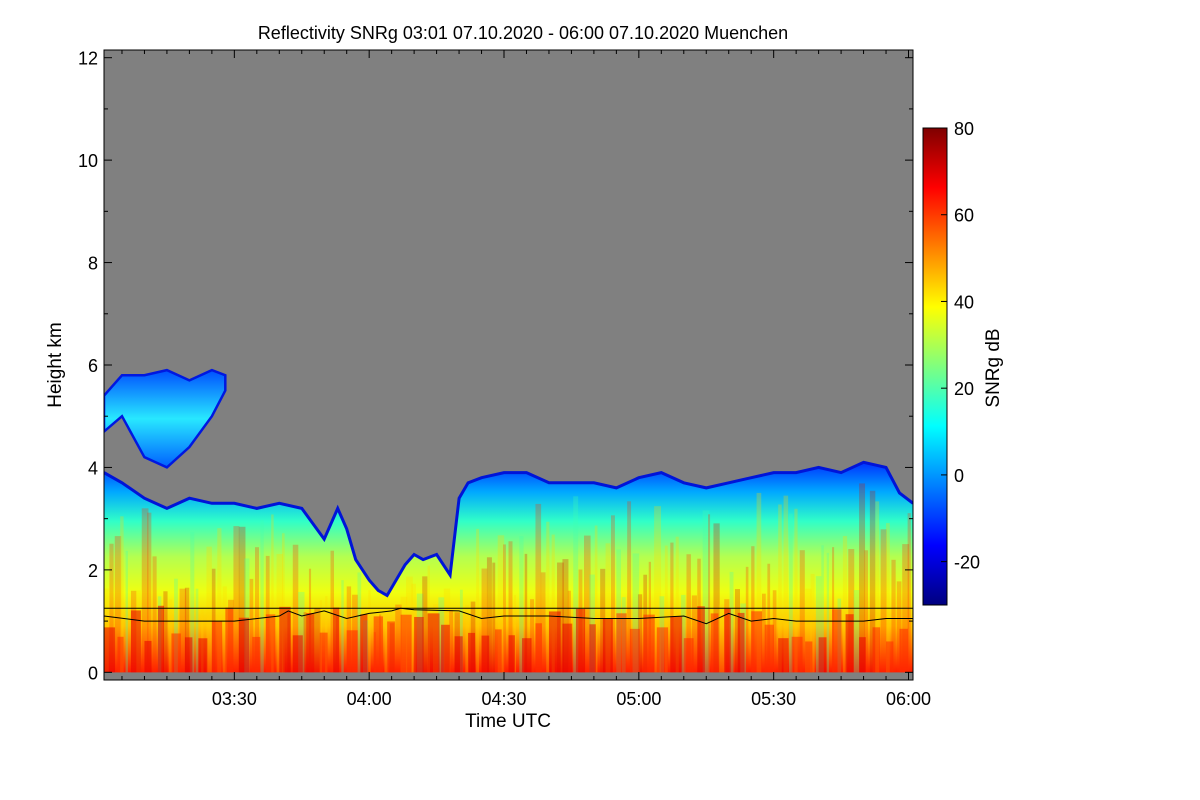  Describe the element at coordinates (773, 699) in the screenshot. I see `x-tick-label: 05:30` at that location.